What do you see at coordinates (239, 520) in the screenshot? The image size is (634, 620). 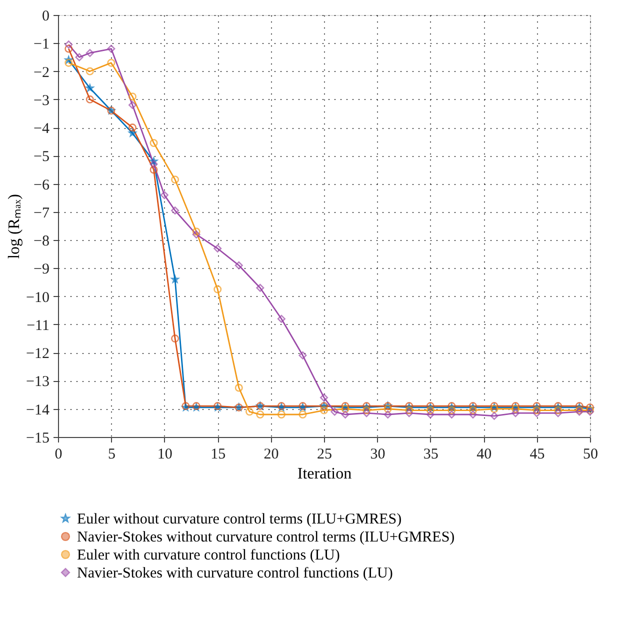 I see `legend-label: Euler without curvature control terms (ILU+GMRES)` at bounding box center [239, 520].